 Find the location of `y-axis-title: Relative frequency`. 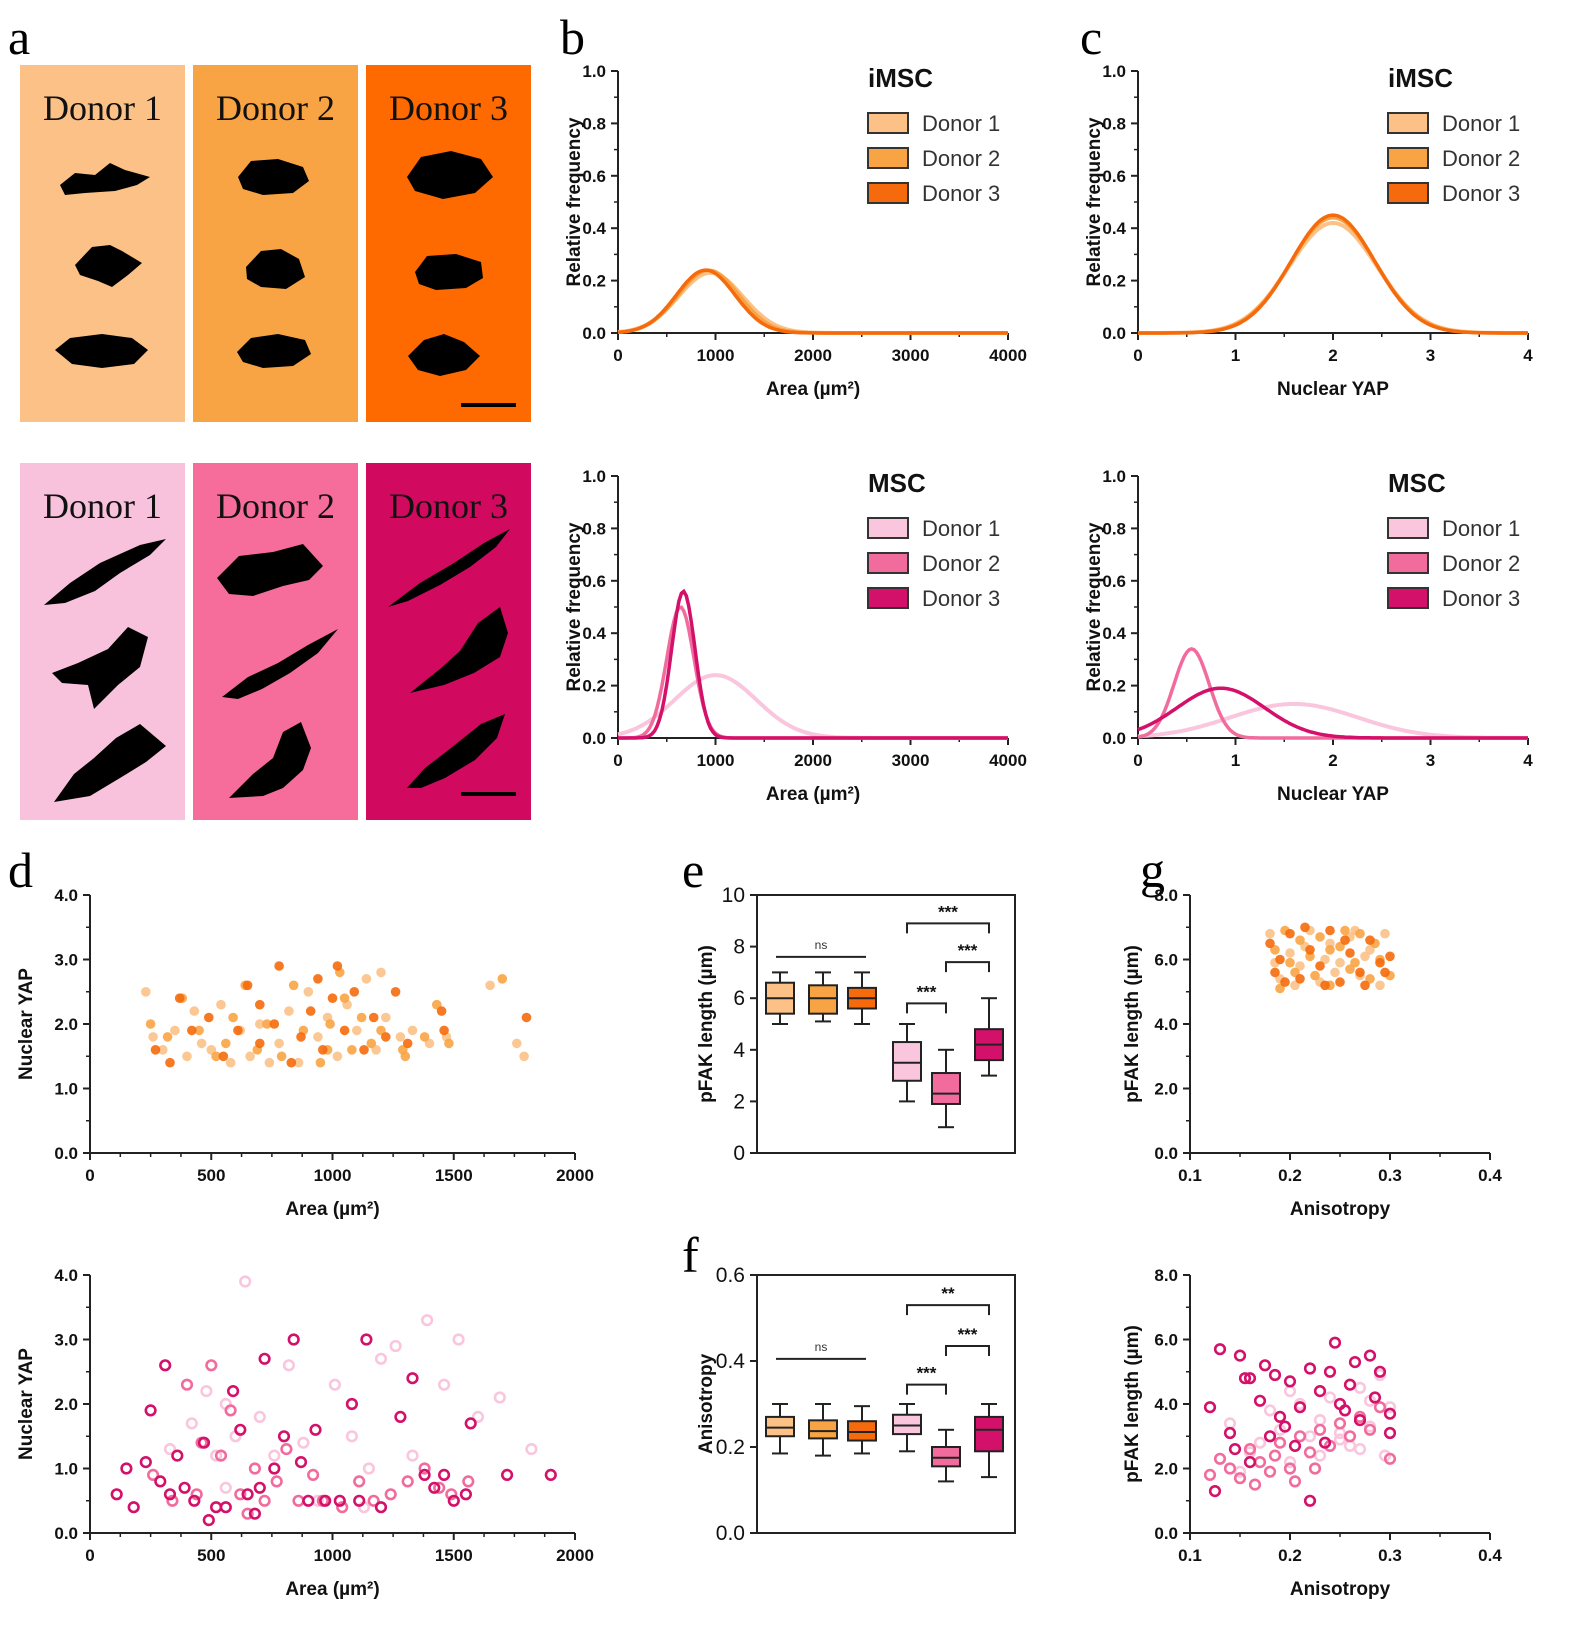

y-axis-title: Relative frequency is located at coordinates (1094, 201).